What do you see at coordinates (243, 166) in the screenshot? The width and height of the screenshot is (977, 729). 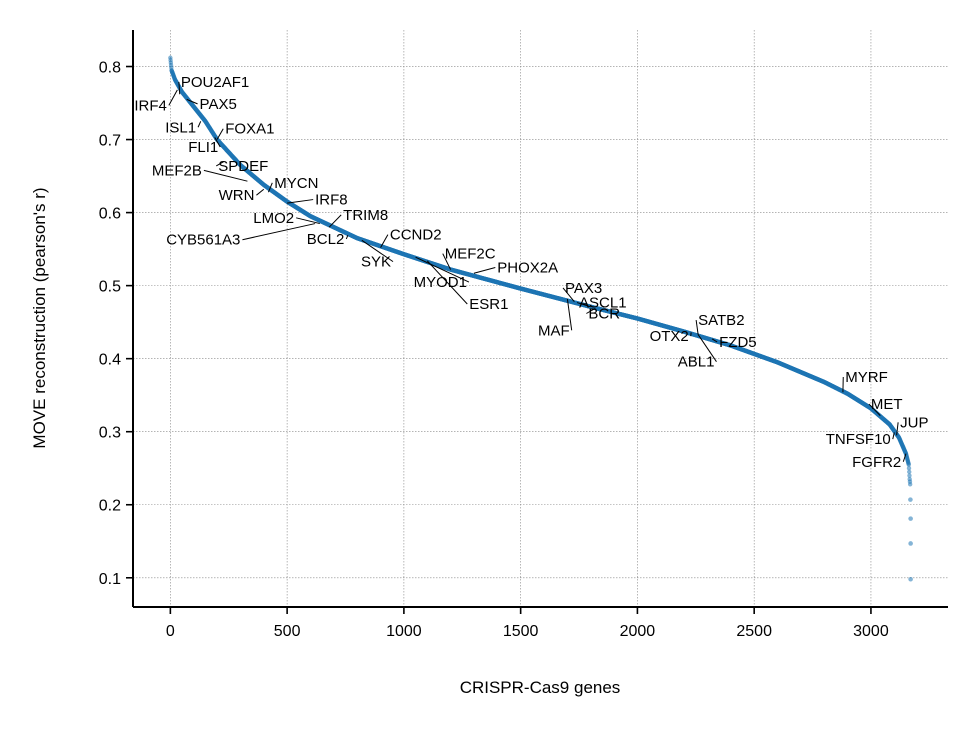 I see `gene-label: SPDEF` at bounding box center [243, 166].